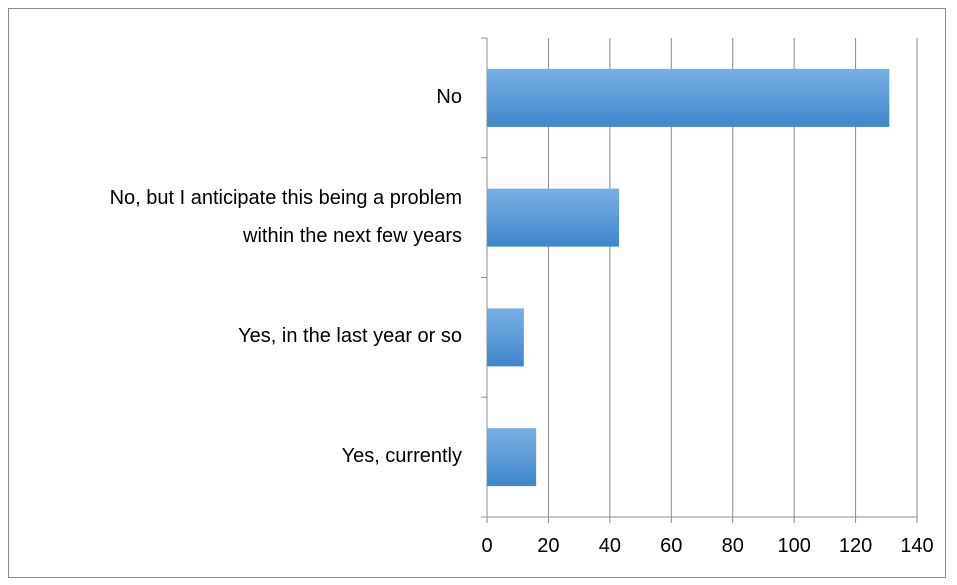 Image resolution: width=957 pixels, height=585 pixels. What do you see at coordinates (733, 546) in the screenshot?
I see `x-tick-label: 80` at bounding box center [733, 546].